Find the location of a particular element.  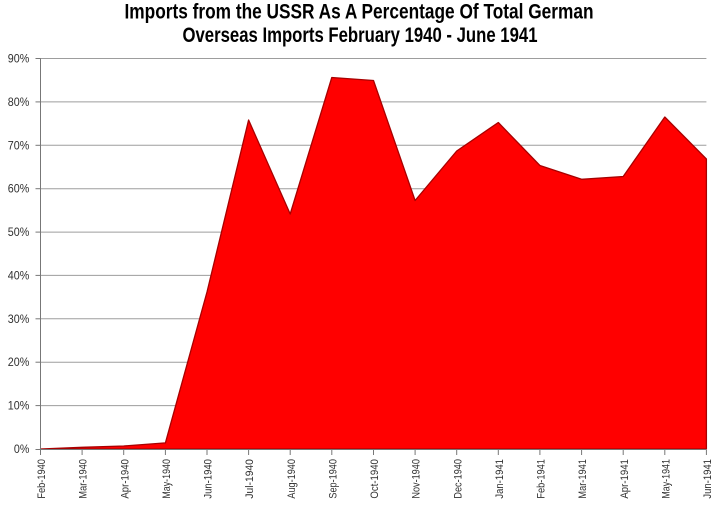

svg-text: Mar-1940 is located at coordinates (84, 479).